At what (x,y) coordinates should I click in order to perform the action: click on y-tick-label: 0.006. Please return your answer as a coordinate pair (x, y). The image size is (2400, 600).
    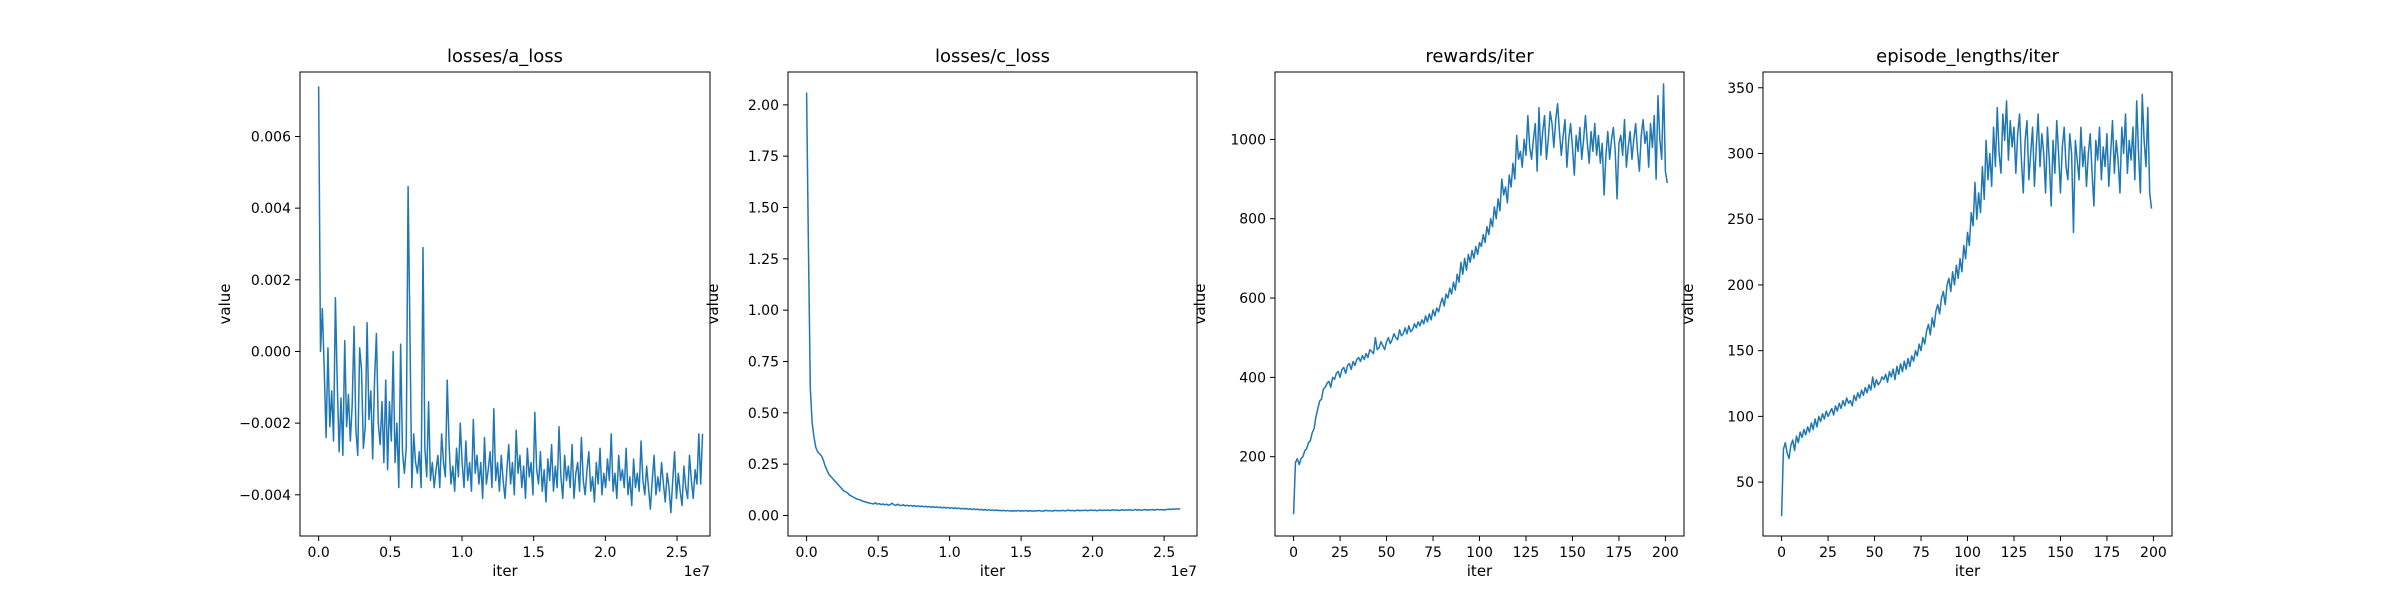
    Looking at the image, I should click on (271, 137).